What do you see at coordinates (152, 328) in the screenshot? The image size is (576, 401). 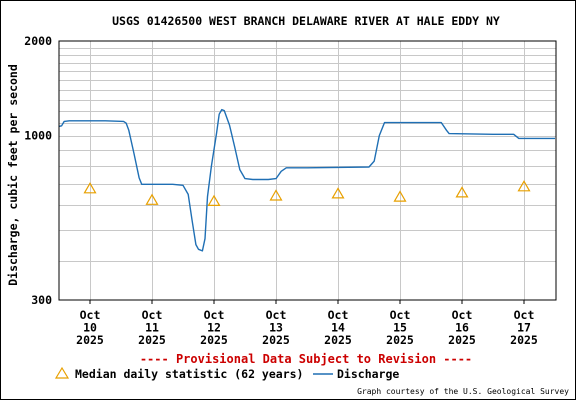 I see `x-tick-label: 11` at bounding box center [152, 328].